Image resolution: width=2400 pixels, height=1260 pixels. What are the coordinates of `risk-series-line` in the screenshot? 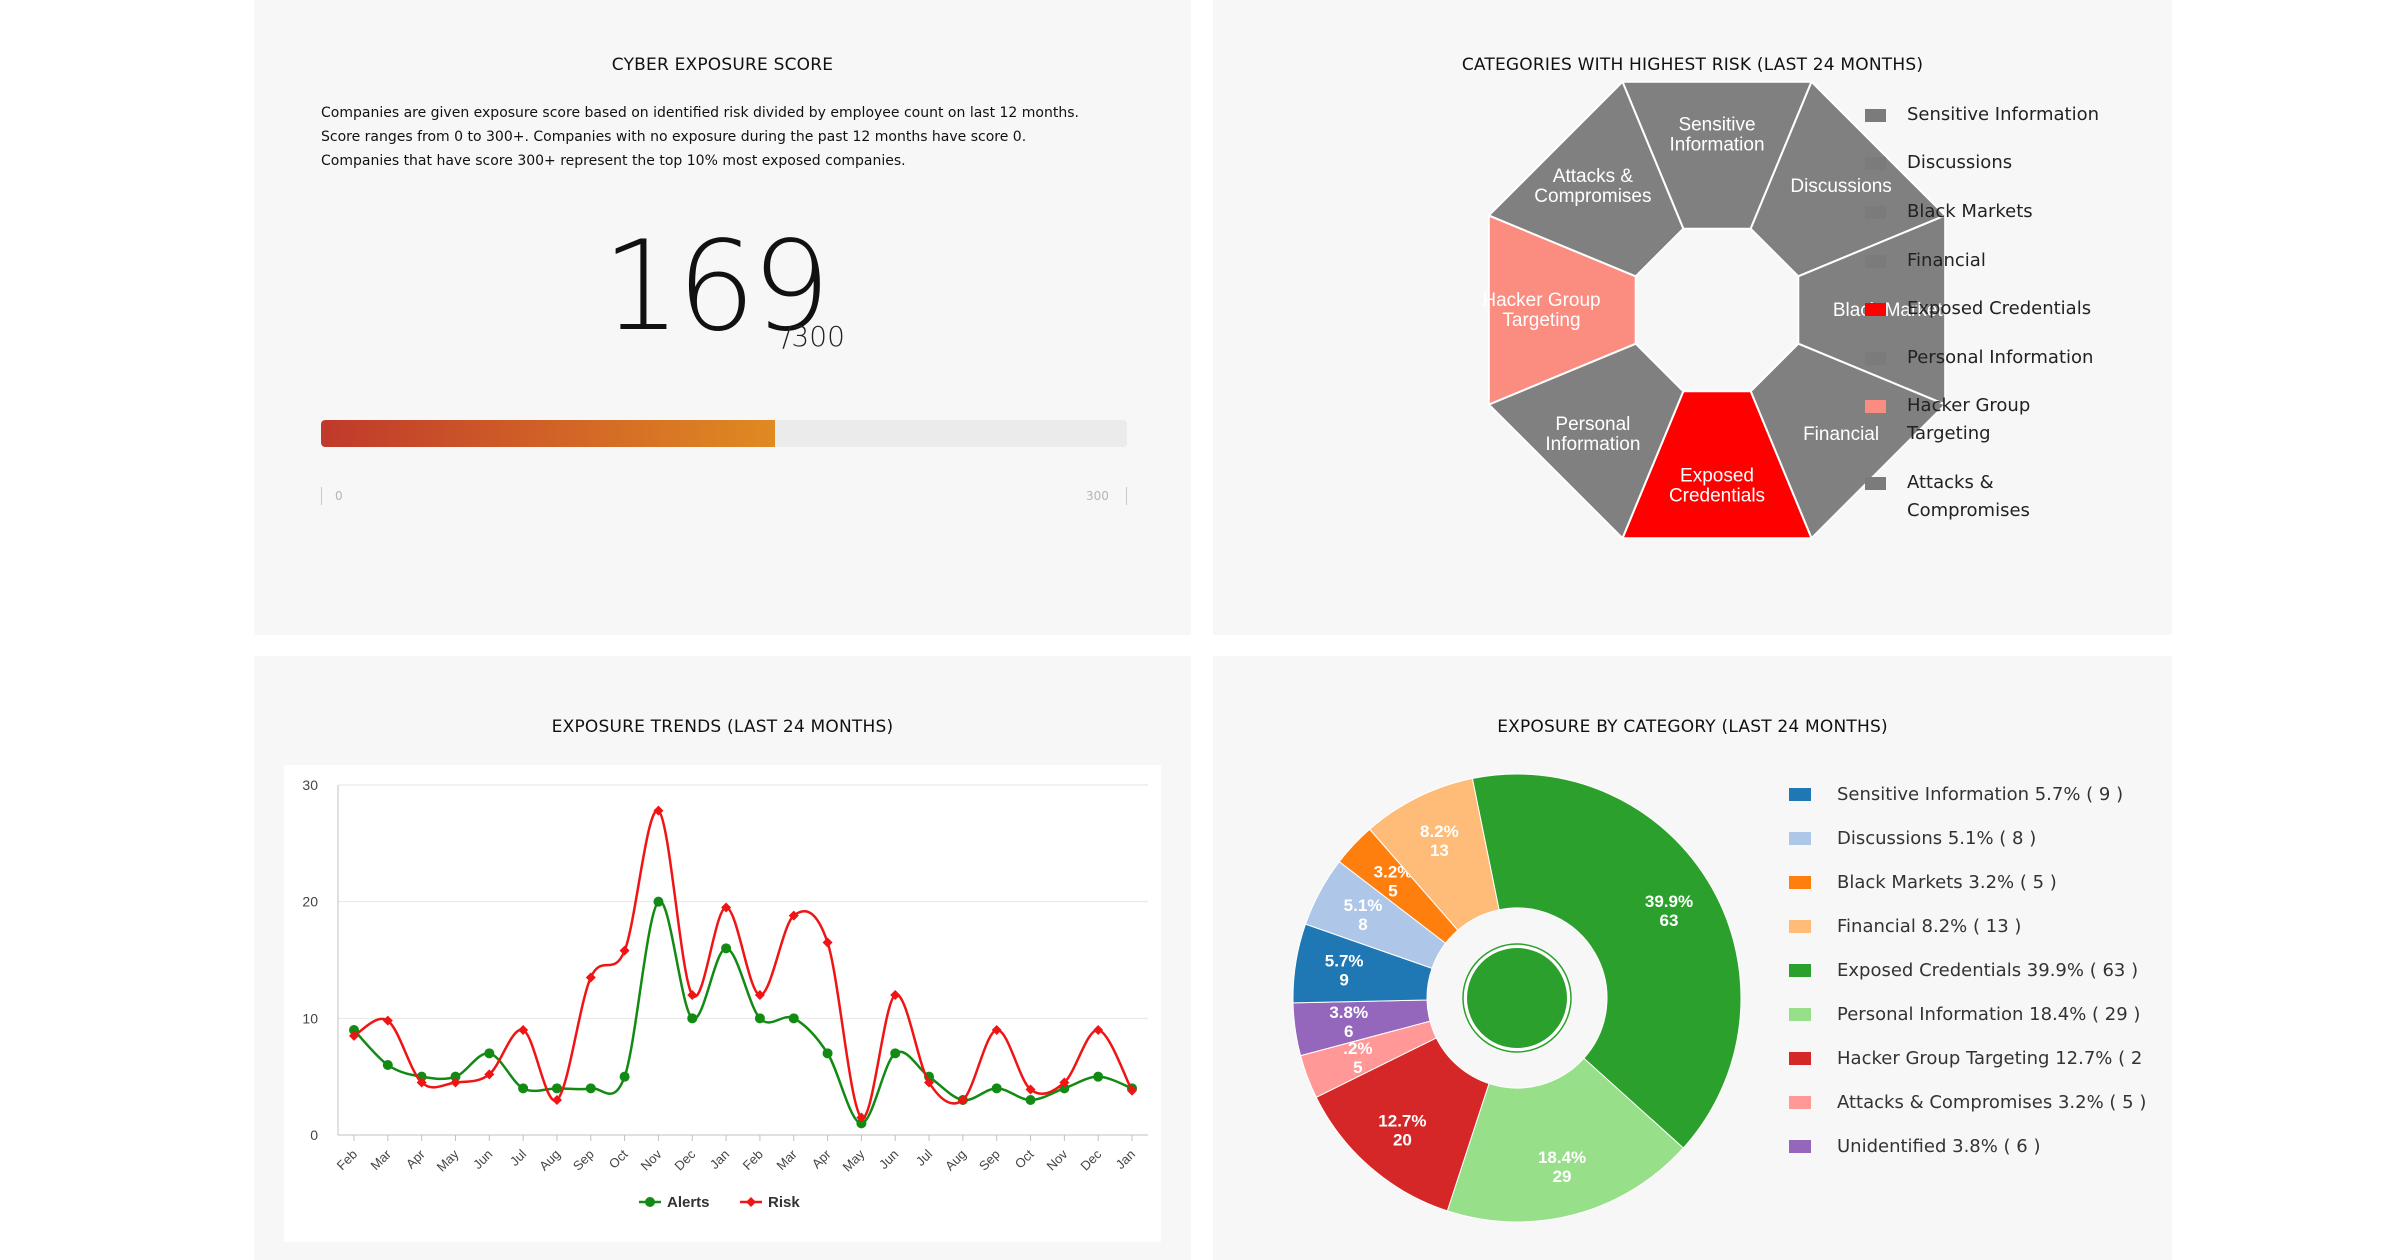 It's located at (743, 964).